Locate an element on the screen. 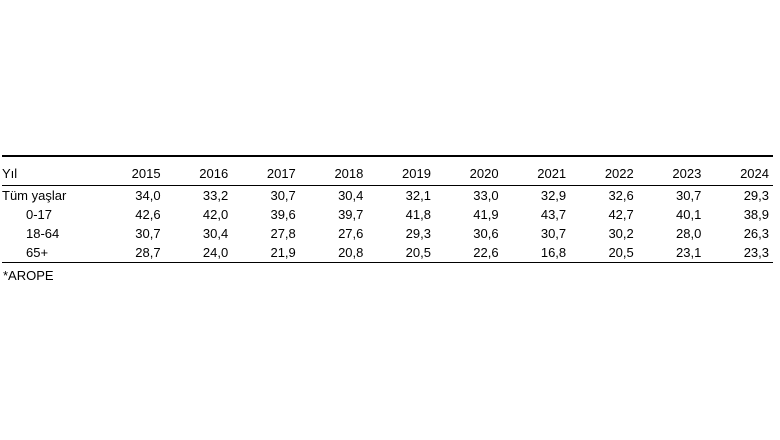  table-cell: 30,2 is located at coordinates (621, 233).